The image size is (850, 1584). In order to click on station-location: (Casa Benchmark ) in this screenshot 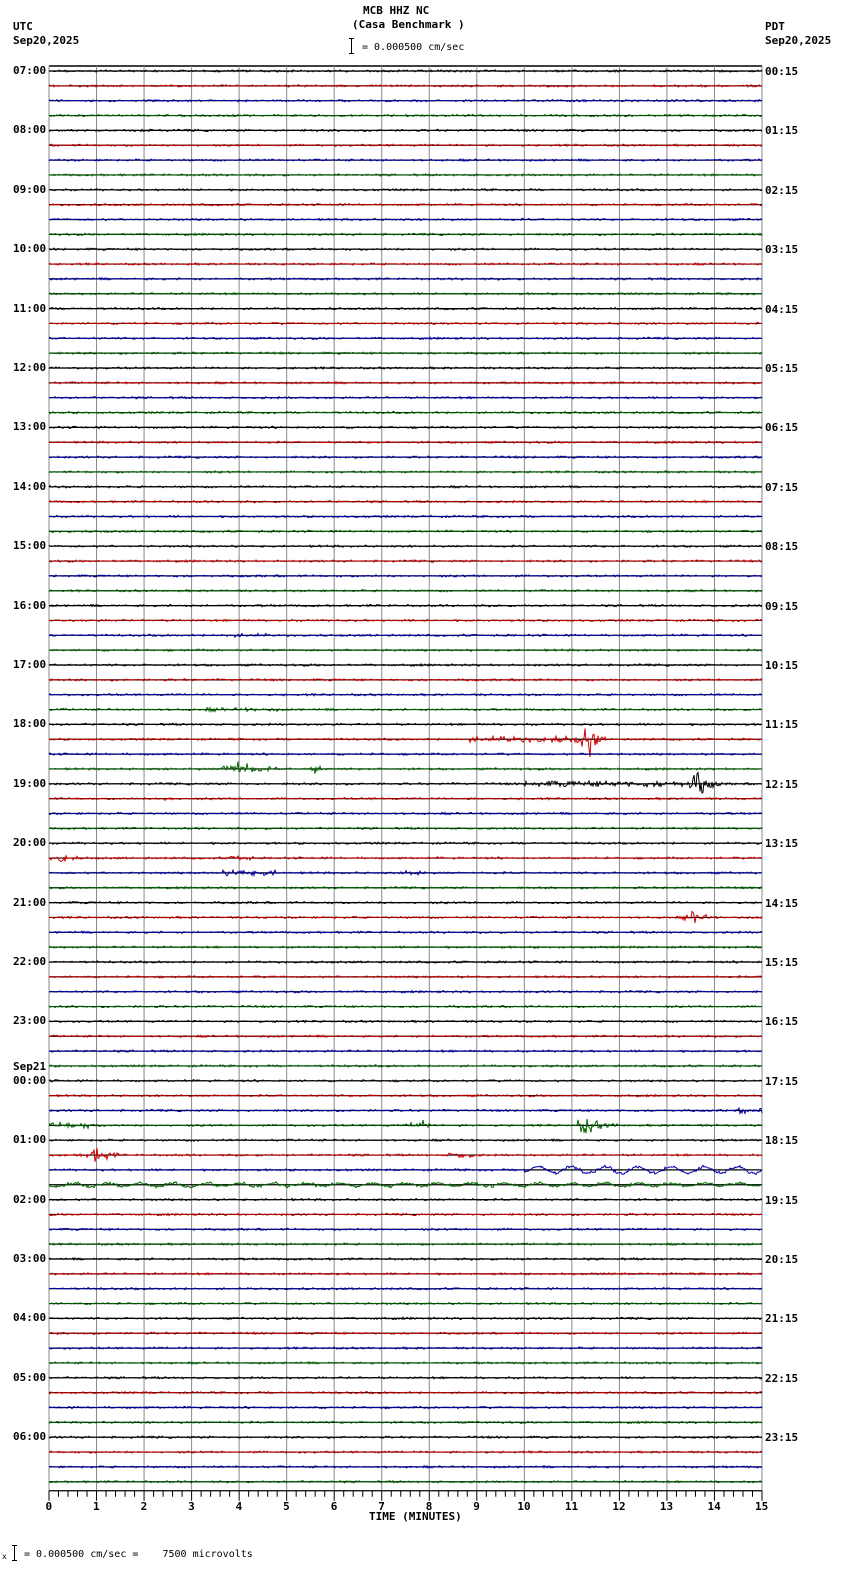, I will do `click(408, 24)`.